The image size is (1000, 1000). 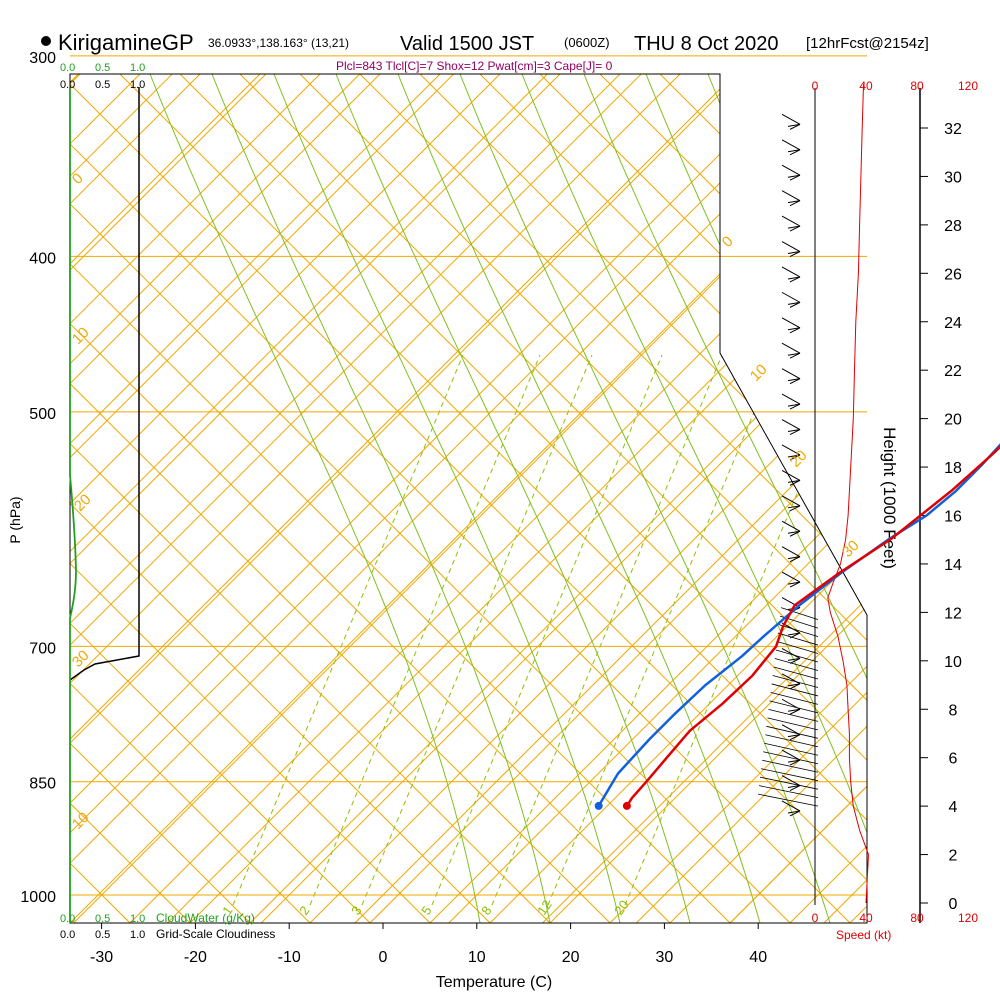 What do you see at coordinates (46, 41) in the screenshot?
I see `station-dot-icon` at bounding box center [46, 41].